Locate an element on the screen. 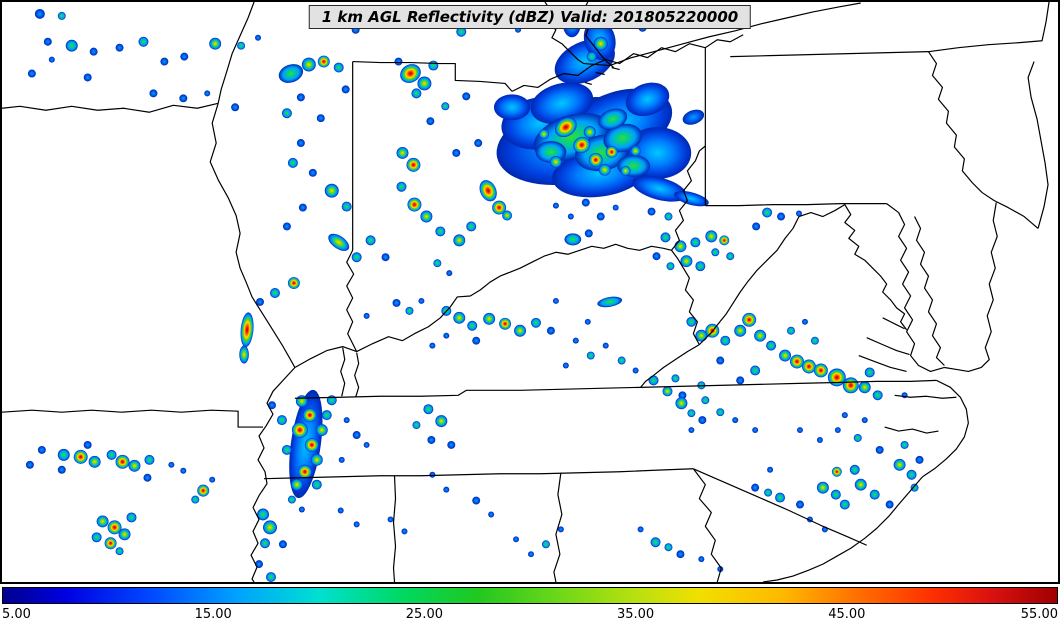  colorbar-tick-label: 15.00 is located at coordinates (213, 614).